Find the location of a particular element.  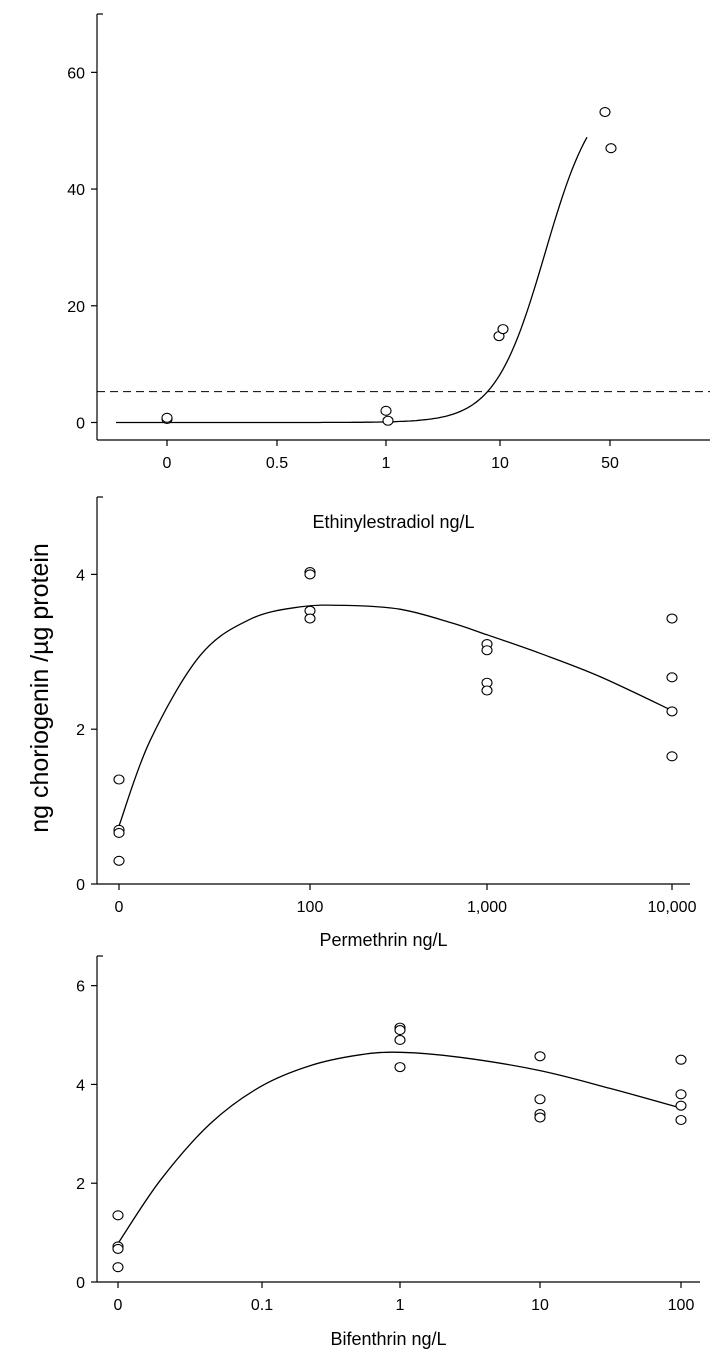

x-tick-label: 50 is located at coordinates (610, 463).